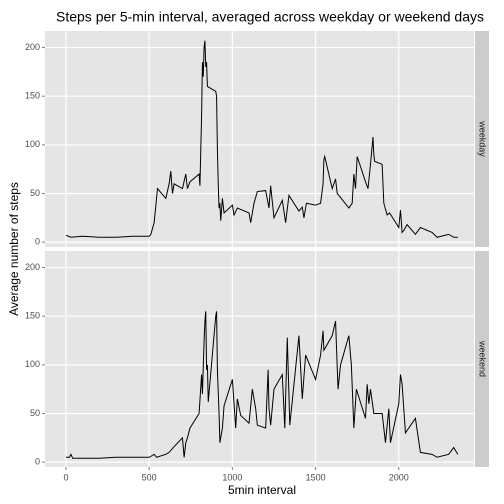 The image size is (504, 504). I want to click on y-axis-label: Average number of steps, so click(14, 249).